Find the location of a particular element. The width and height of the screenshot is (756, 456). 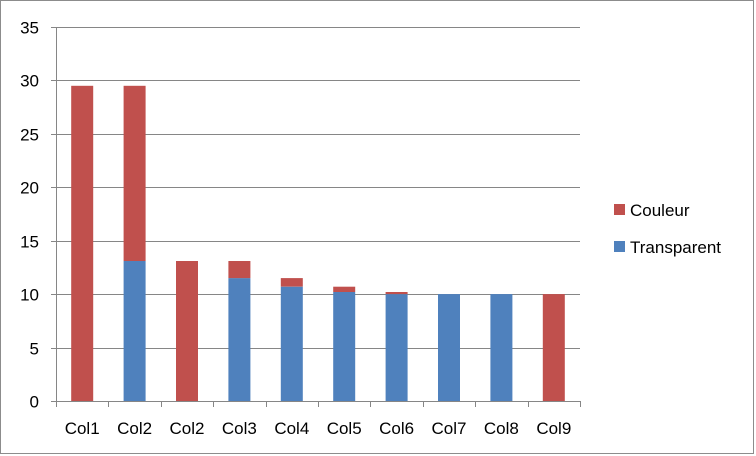

legend-swatch-couleur is located at coordinates (619, 209).